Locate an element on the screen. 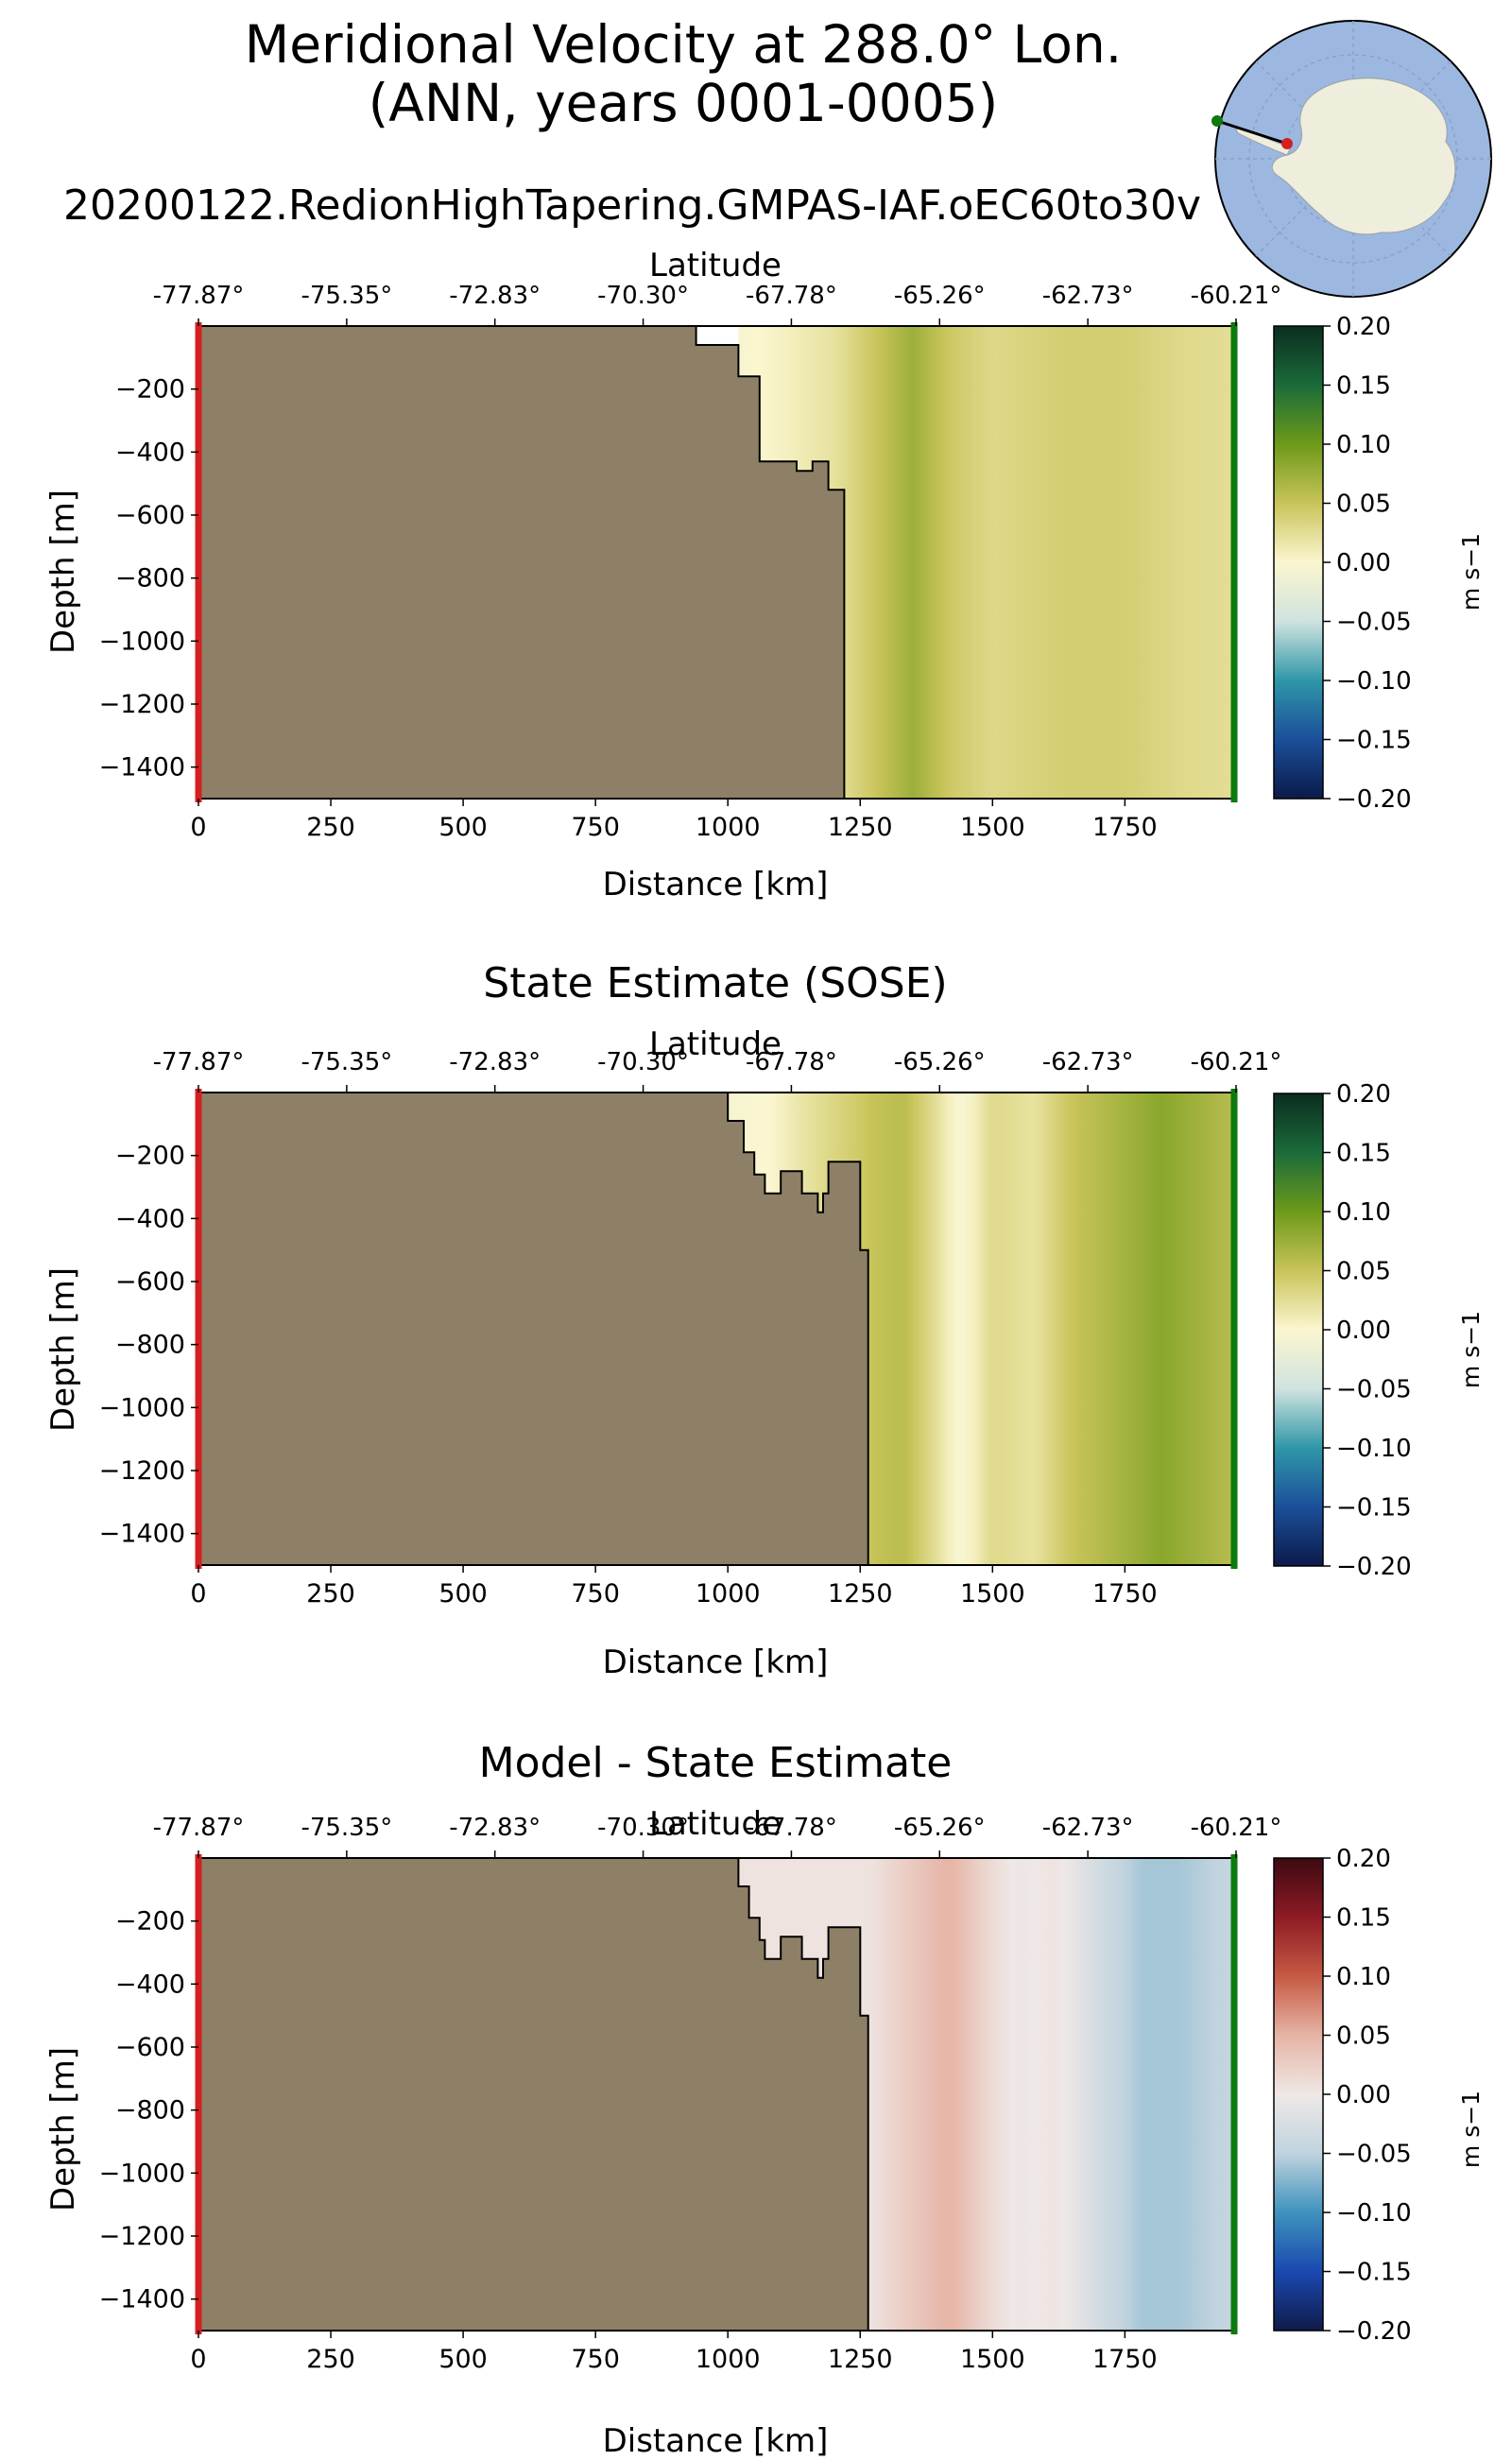  panel-title: Model - State Estimate is located at coordinates (716, 1763).